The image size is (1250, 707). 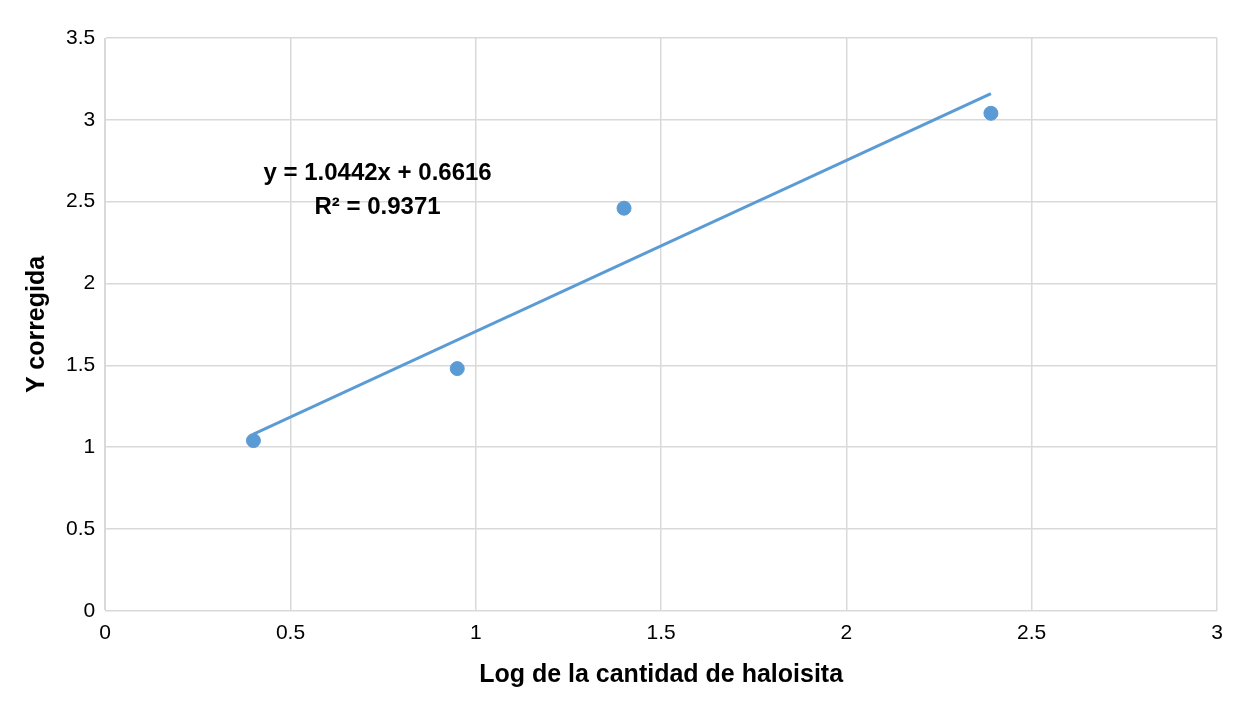 I want to click on x-tick-label: 3, so click(x=1217, y=632).